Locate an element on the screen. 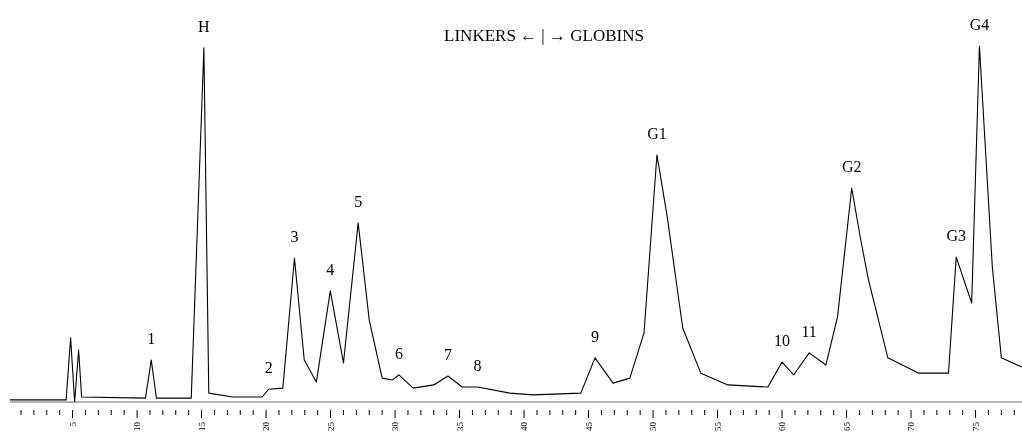 This screenshot has width=1022, height=443. annotation: 8 is located at coordinates (477, 366).